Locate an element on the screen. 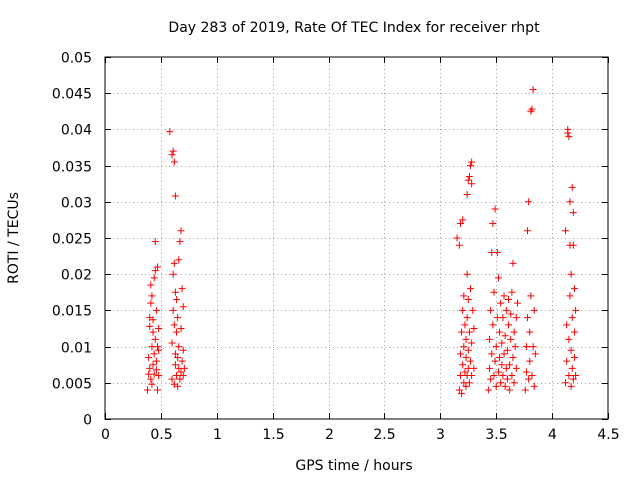 The width and height of the screenshot is (640, 480). x-tick-label: 4.5 is located at coordinates (608, 435).